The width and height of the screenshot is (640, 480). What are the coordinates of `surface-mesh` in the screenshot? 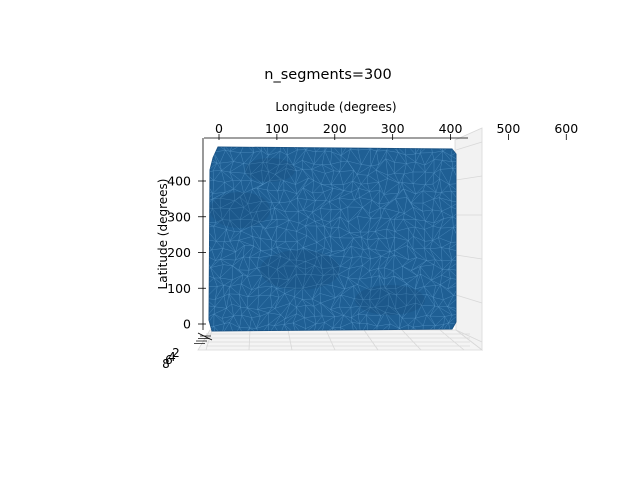 It's located at (332, 239).